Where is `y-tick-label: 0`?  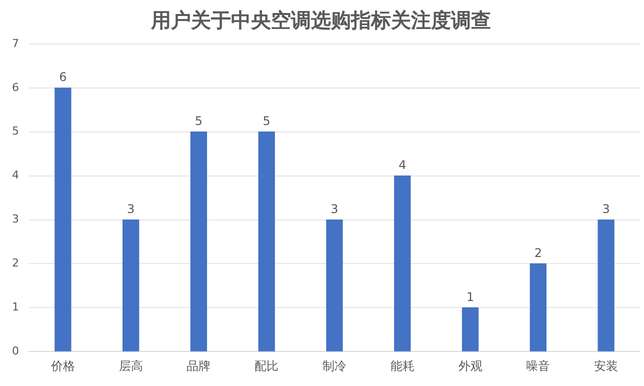
y-tick-label: 0 is located at coordinates (15, 351).